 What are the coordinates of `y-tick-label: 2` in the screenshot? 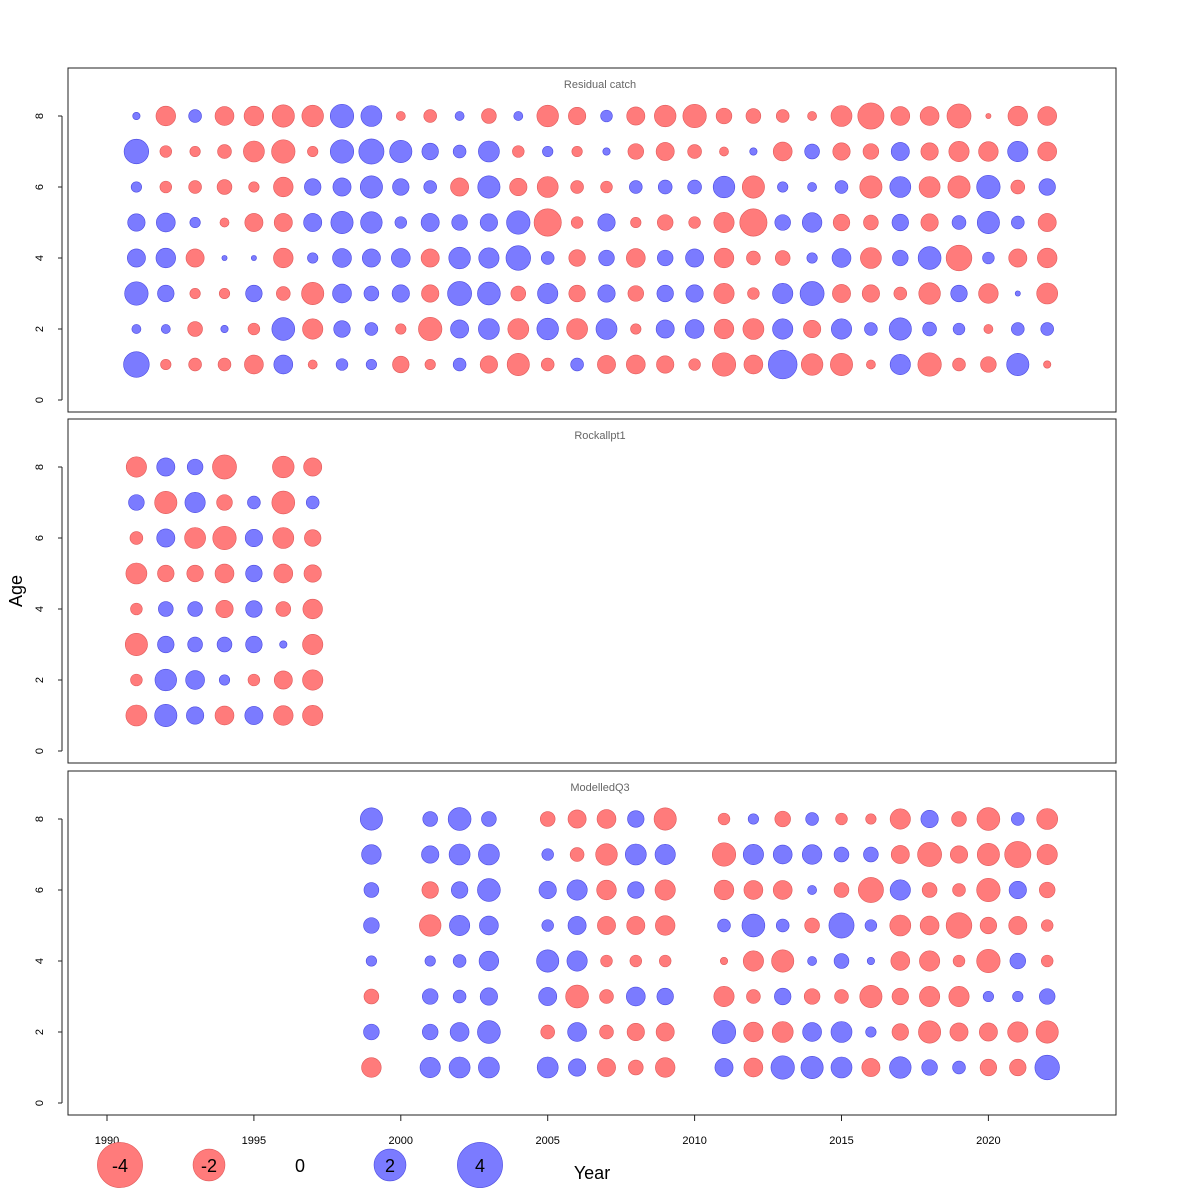 It's located at (40, 680).